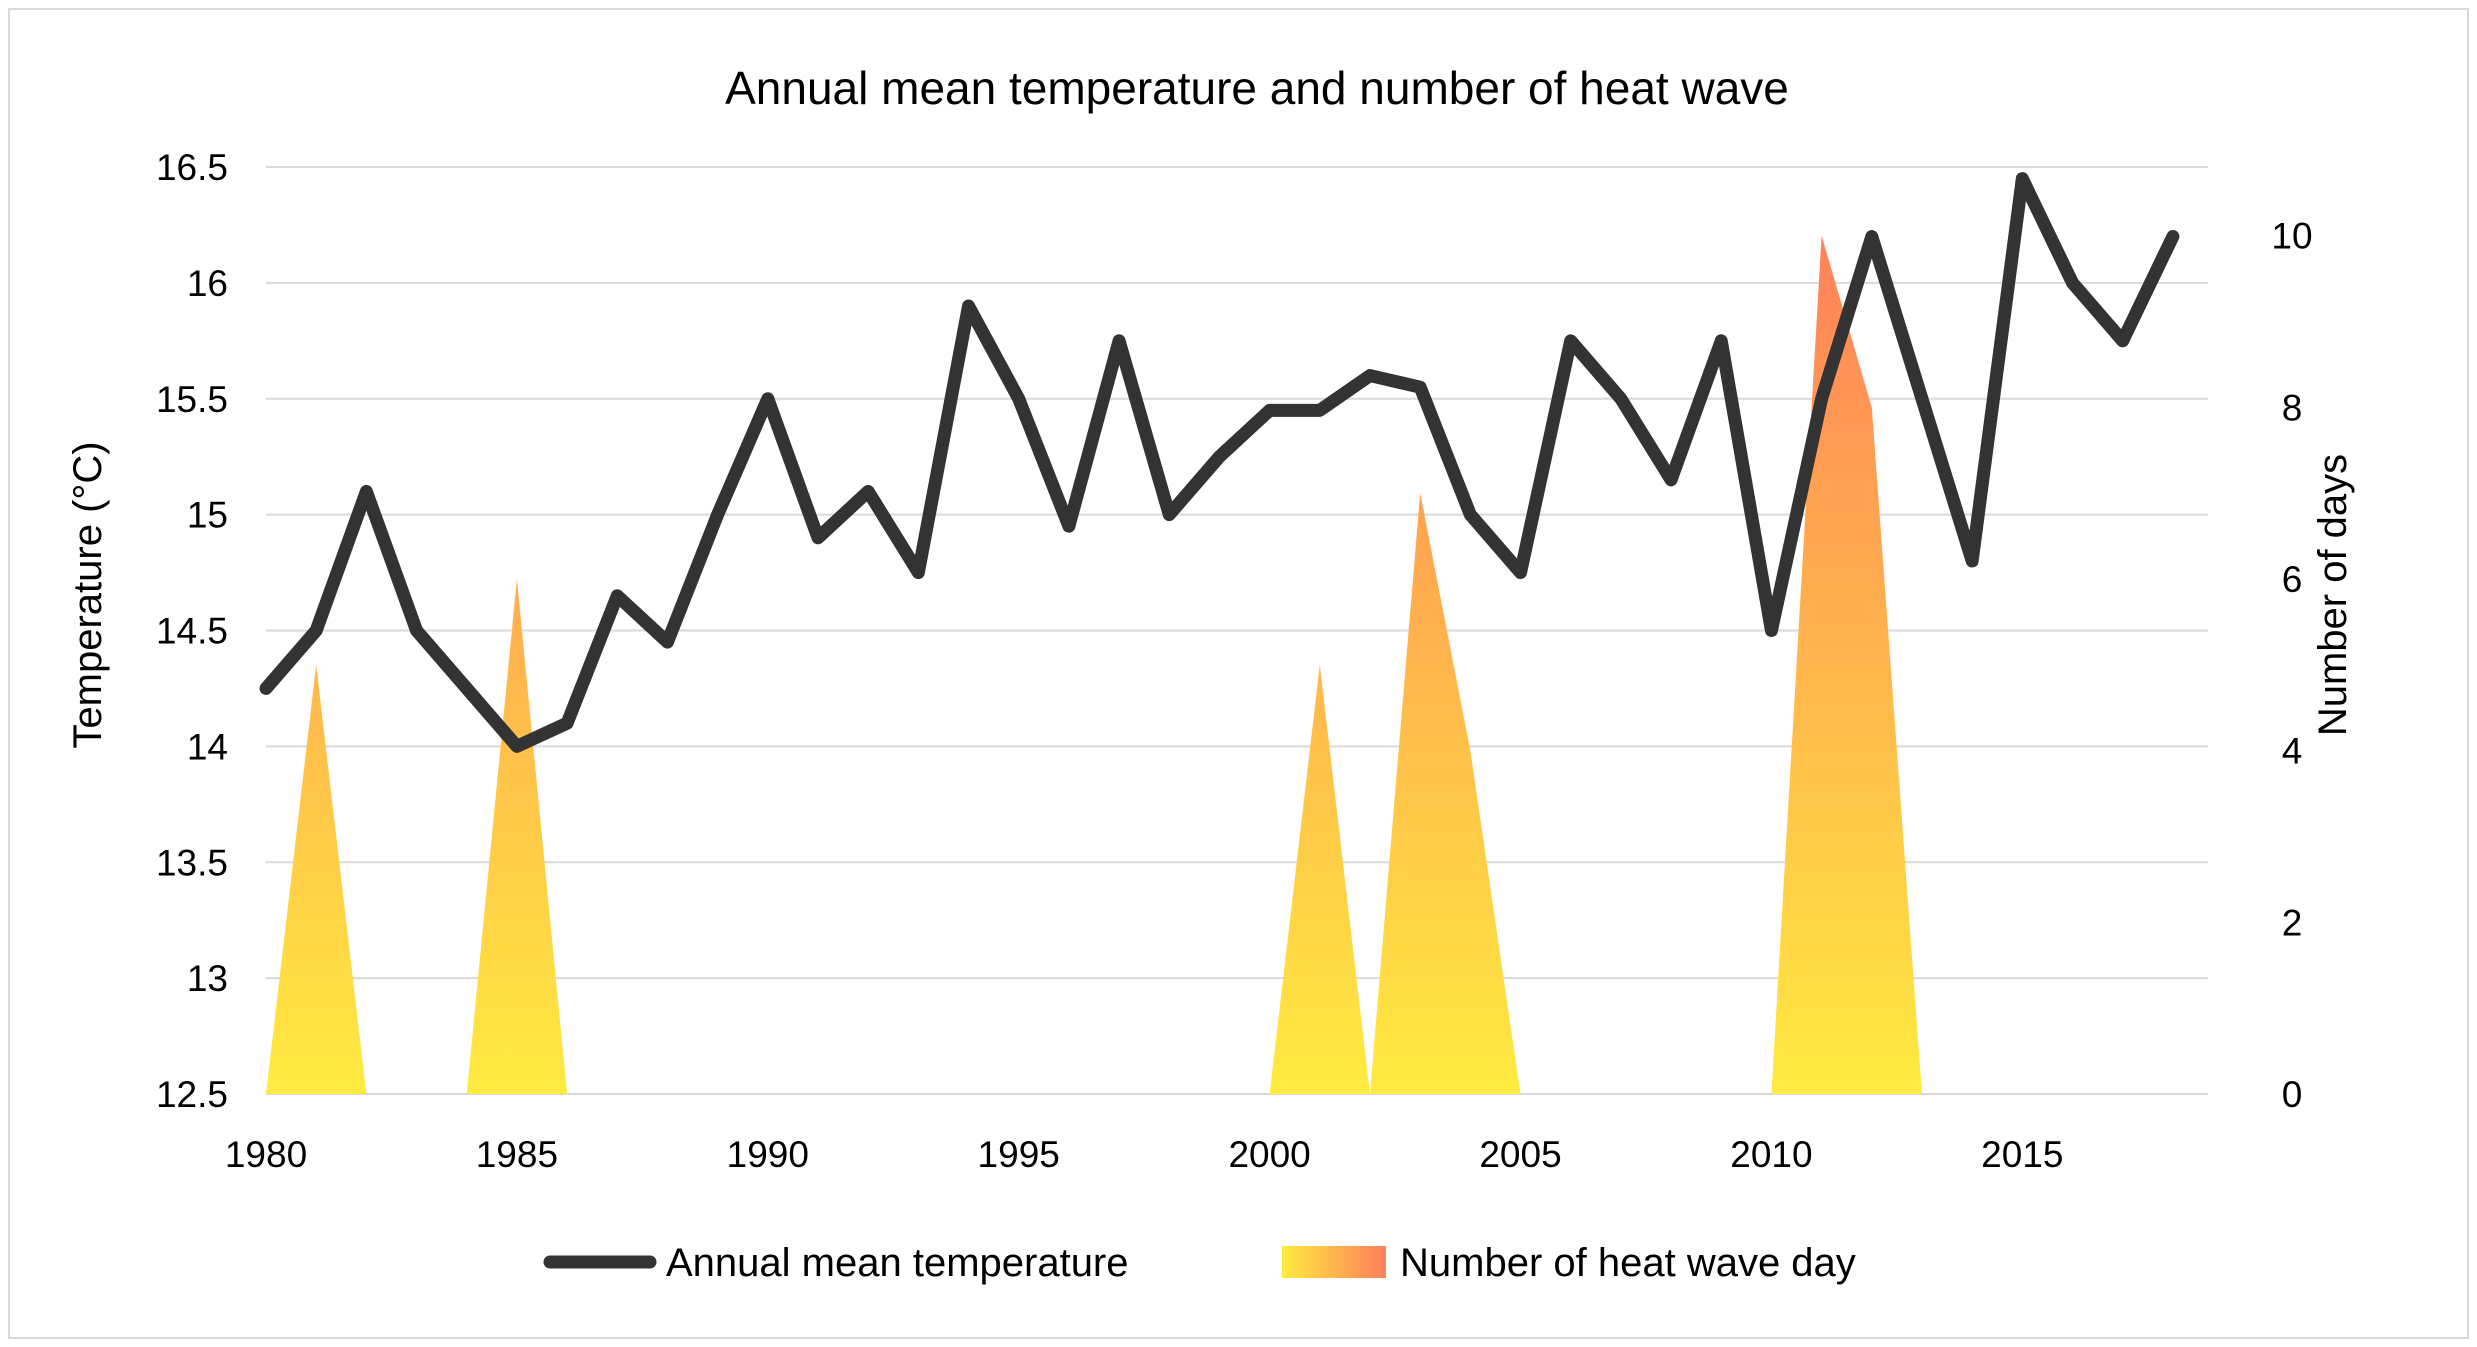  What do you see at coordinates (2292, 407) in the screenshot?
I see `y2-tick-label: 8` at bounding box center [2292, 407].